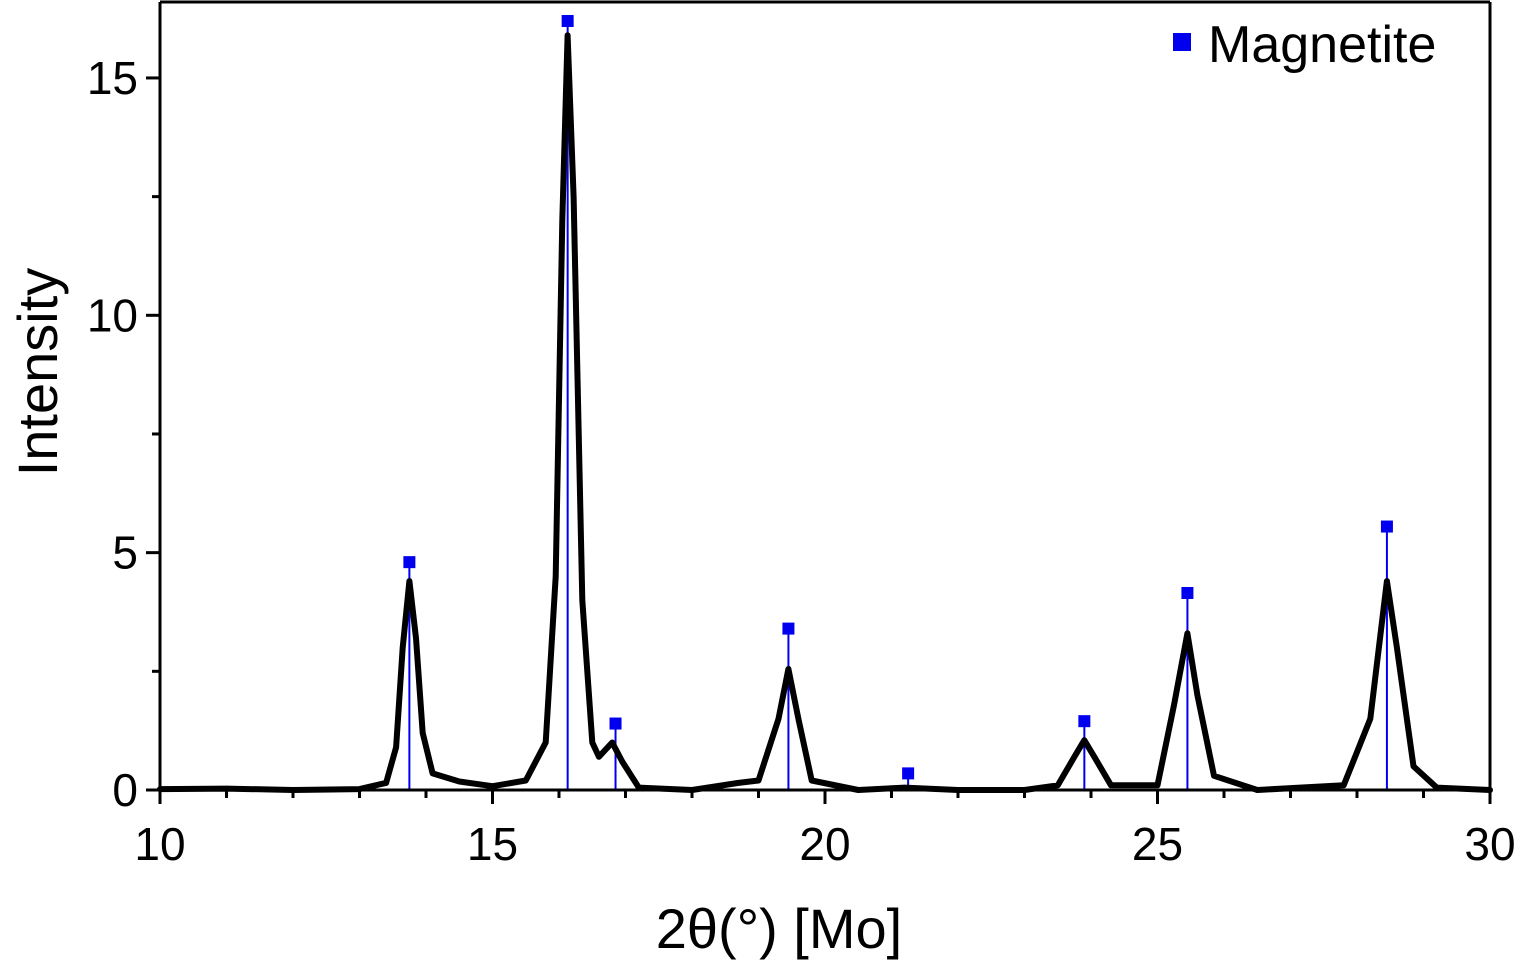  What do you see at coordinates (824, 844) in the screenshot?
I see `x-tick-label: 20` at bounding box center [824, 844].